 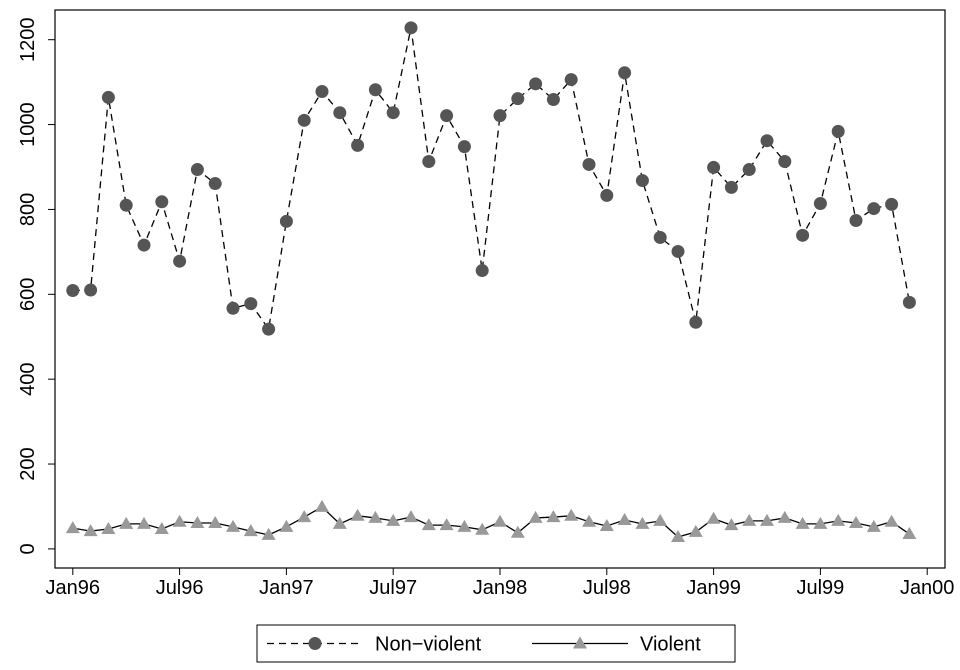 I want to click on y-tick-label: 600, so click(x=28, y=294).